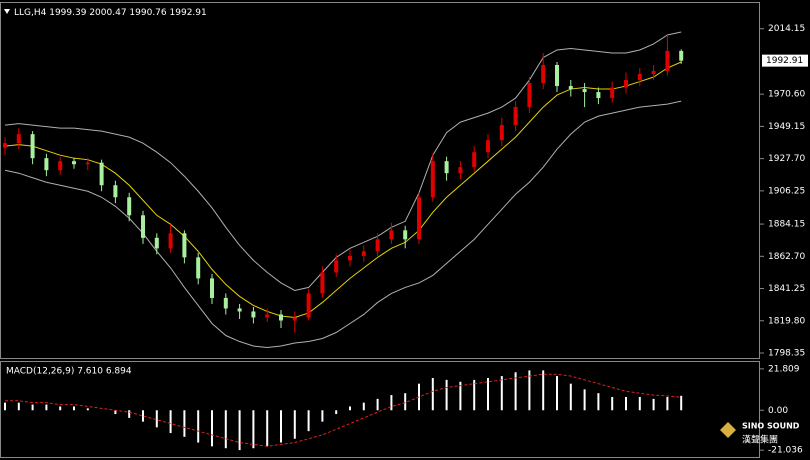 Image resolution: width=810 pixels, height=460 pixels. Describe the element at coordinates (760, 440) in the screenshot. I see `watermark-subtitle: 漢聲集團` at that location.